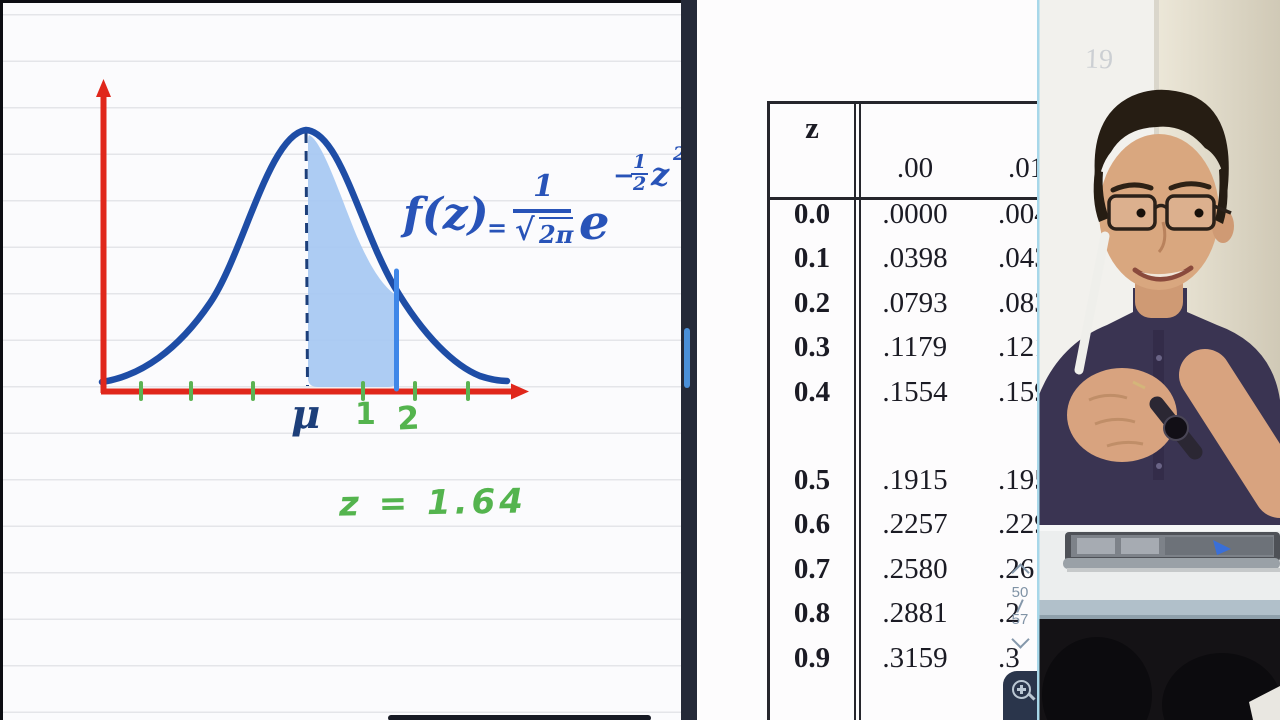 The image size is (1280, 720). I want to click on y-axis-arrowhead, so click(103, 88).